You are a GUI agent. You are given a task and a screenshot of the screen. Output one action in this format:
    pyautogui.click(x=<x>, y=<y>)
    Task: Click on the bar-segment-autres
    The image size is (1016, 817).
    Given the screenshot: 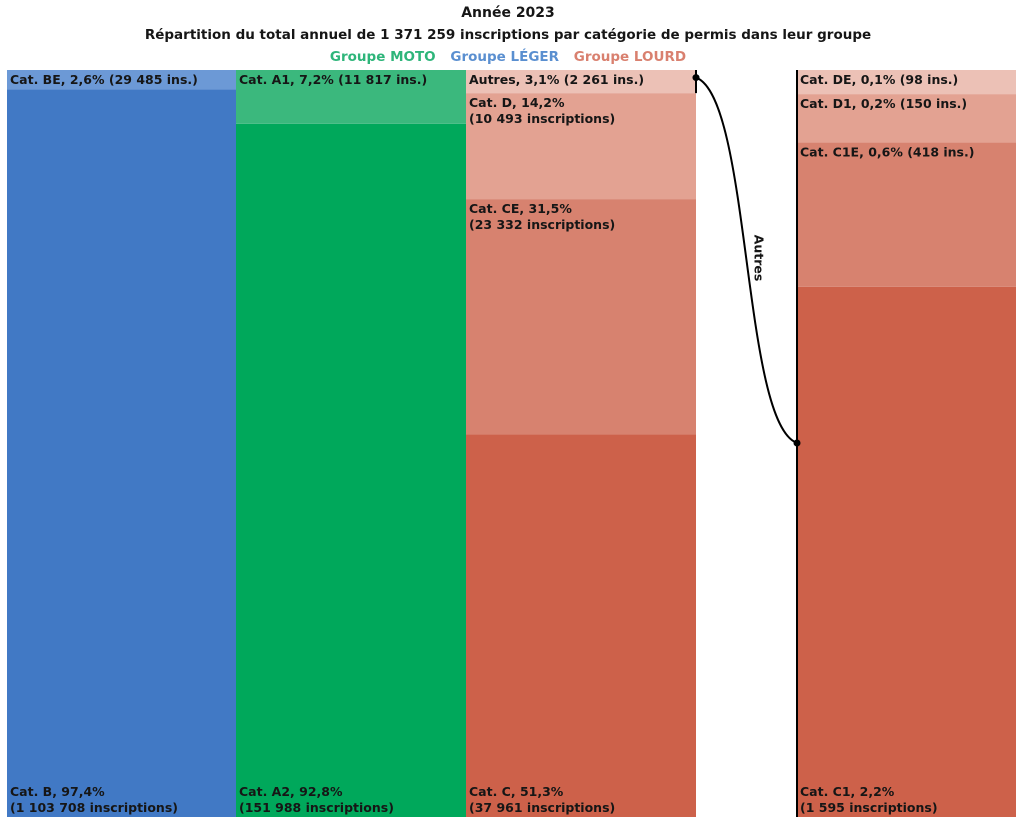 What is the action you would take?
    pyautogui.click(x=581, y=82)
    